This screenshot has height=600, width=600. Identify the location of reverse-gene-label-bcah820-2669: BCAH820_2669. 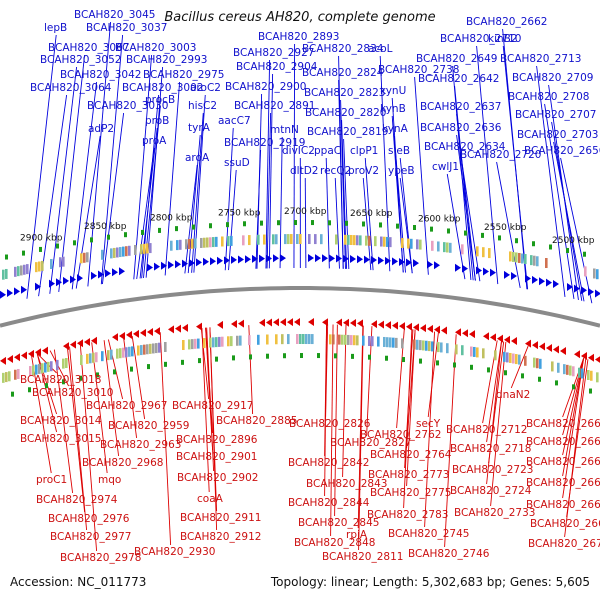
(565, 524).